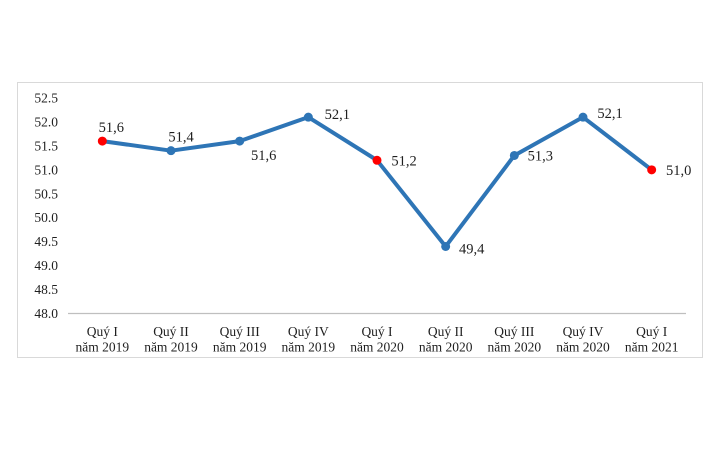 This screenshot has height=450, width=720. Describe the element at coordinates (46, 289) in the screenshot. I see `y-axis-tick-label: 48.5` at that location.